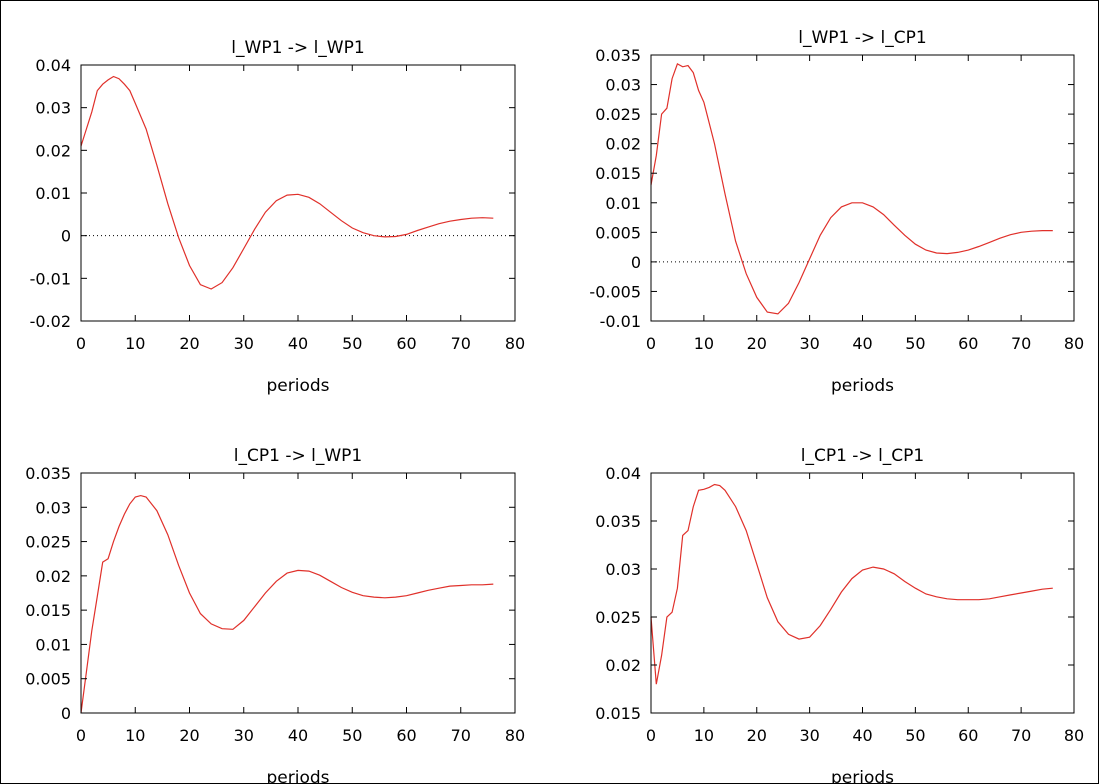 Image resolution: width=1099 pixels, height=784 pixels. Describe the element at coordinates (862, 38) in the screenshot. I see `chart-title: l_WP1 -> l_CP1` at that location.